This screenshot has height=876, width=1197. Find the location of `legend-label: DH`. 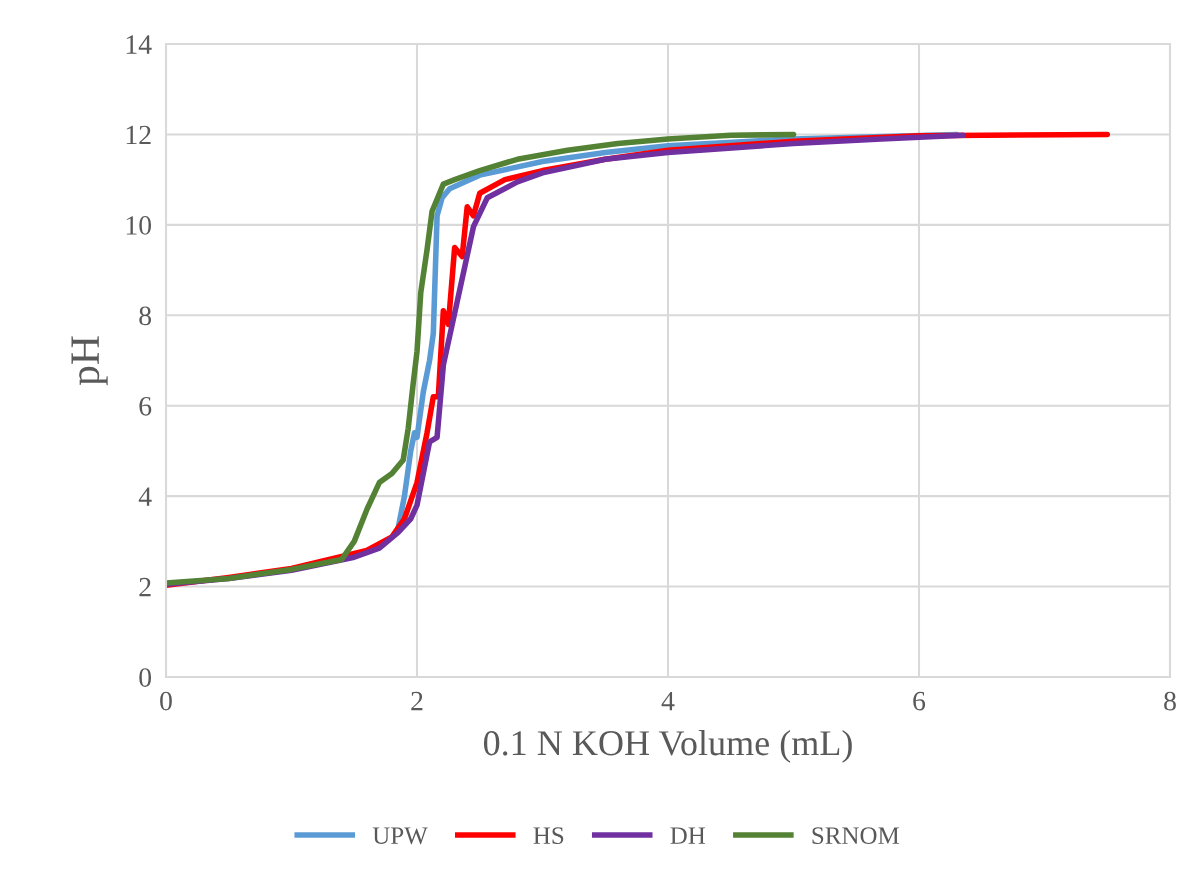

legend-label: DH is located at coordinates (688, 835).